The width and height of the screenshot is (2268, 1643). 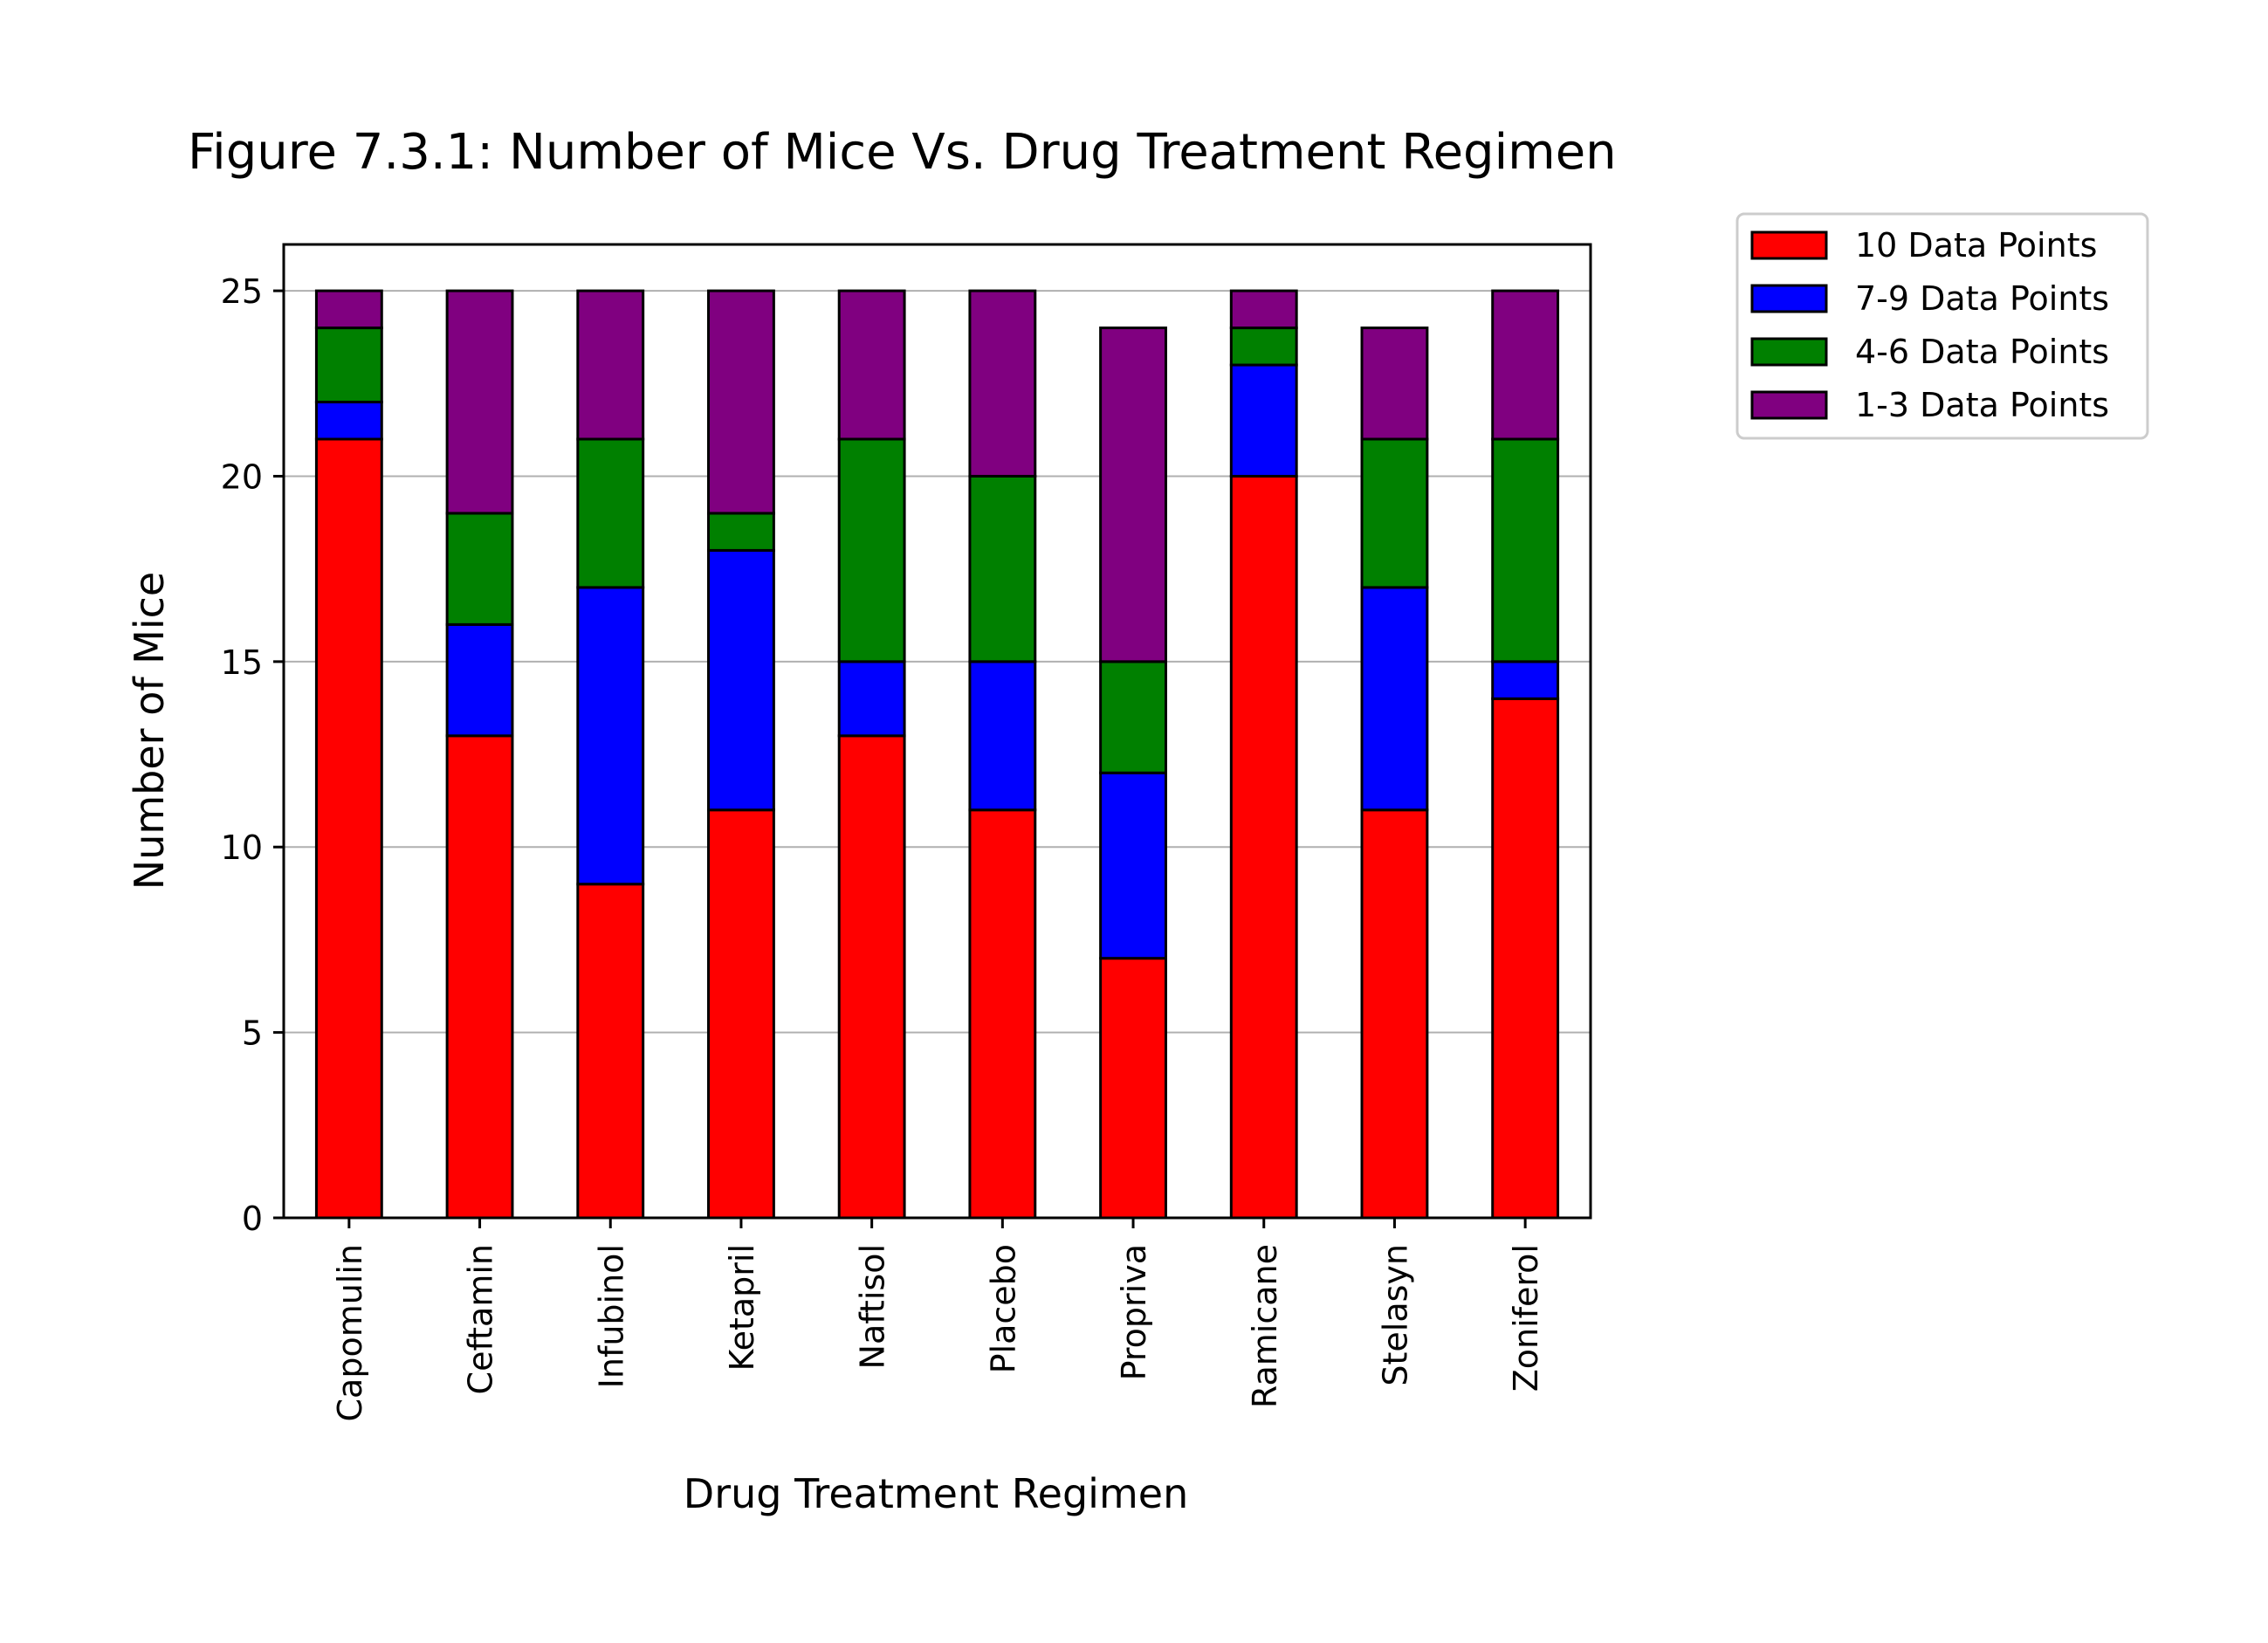 What do you see at coordinates (253, 1219) in the screenshot?
I see `y-tick-label: 0` at bounding box center [253, 1219].